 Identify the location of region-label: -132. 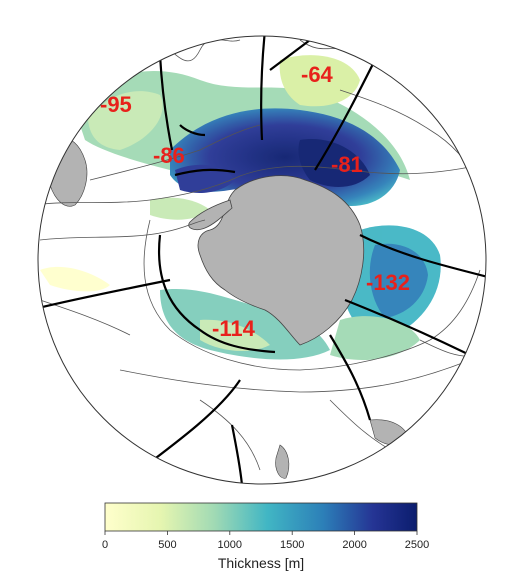
(388, 282).